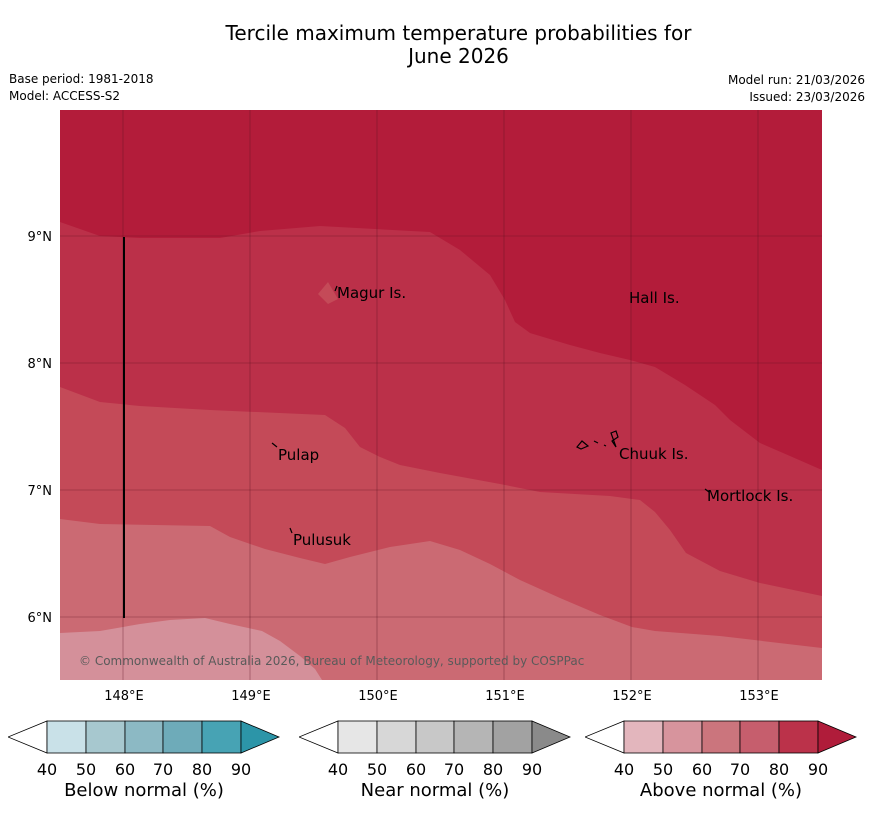 This screenshot has width=873, height=816. Describe the element at coordinates (632, 696) in the screenshot. I see `lon-label-152e: 152°E` at that location.